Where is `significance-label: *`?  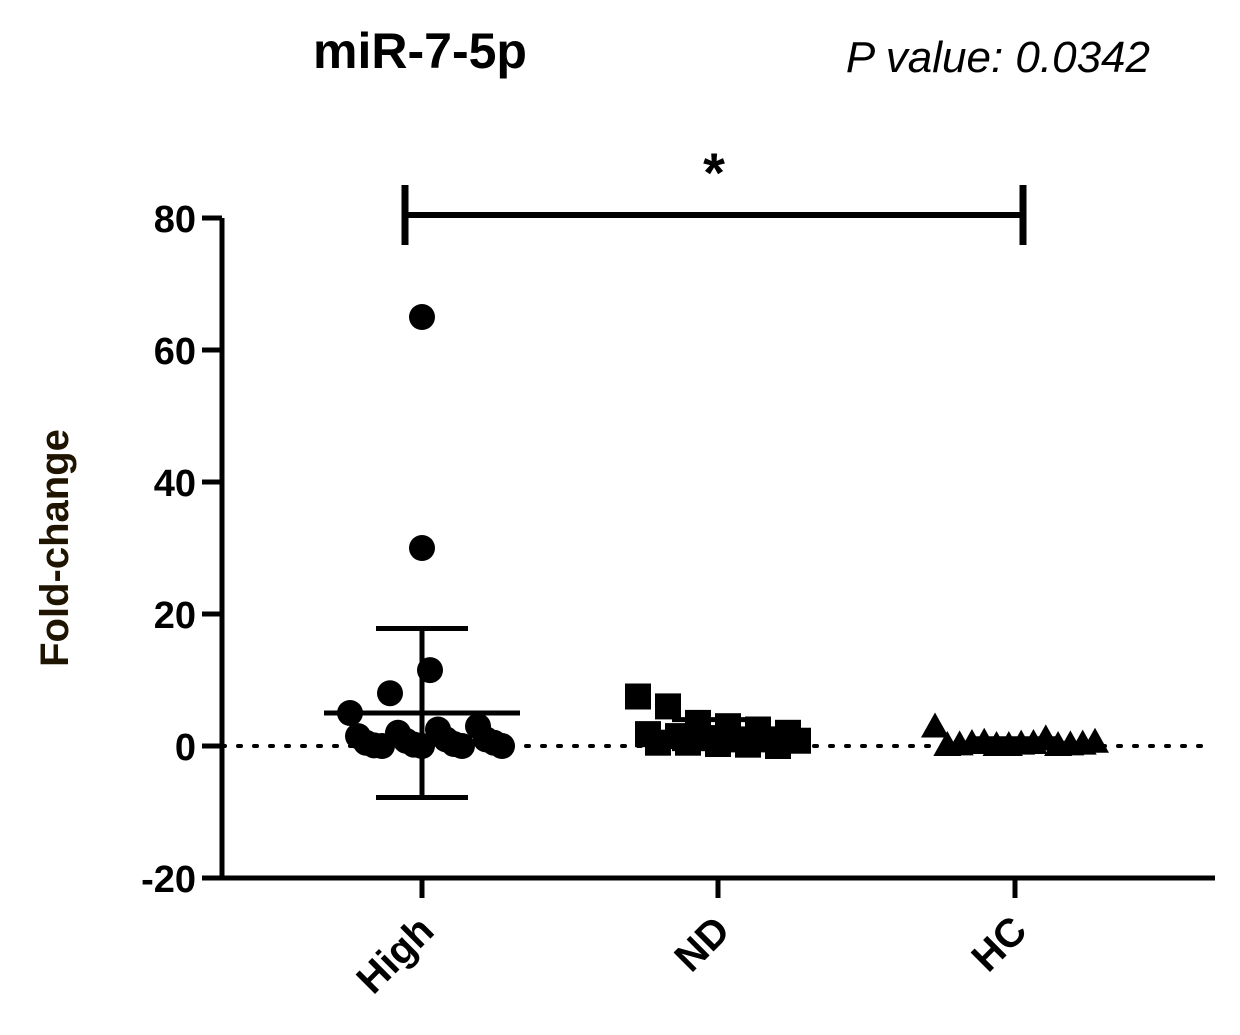
significance-label: * is located at coordinates (714, 172).